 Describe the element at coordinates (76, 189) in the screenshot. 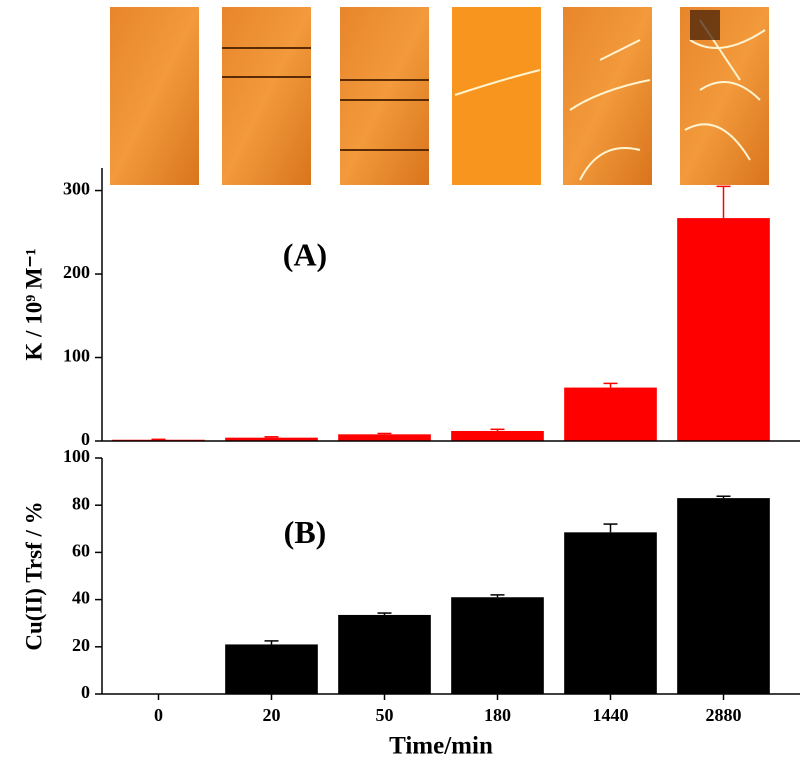

I see `y-tick-label: 300` at that location.